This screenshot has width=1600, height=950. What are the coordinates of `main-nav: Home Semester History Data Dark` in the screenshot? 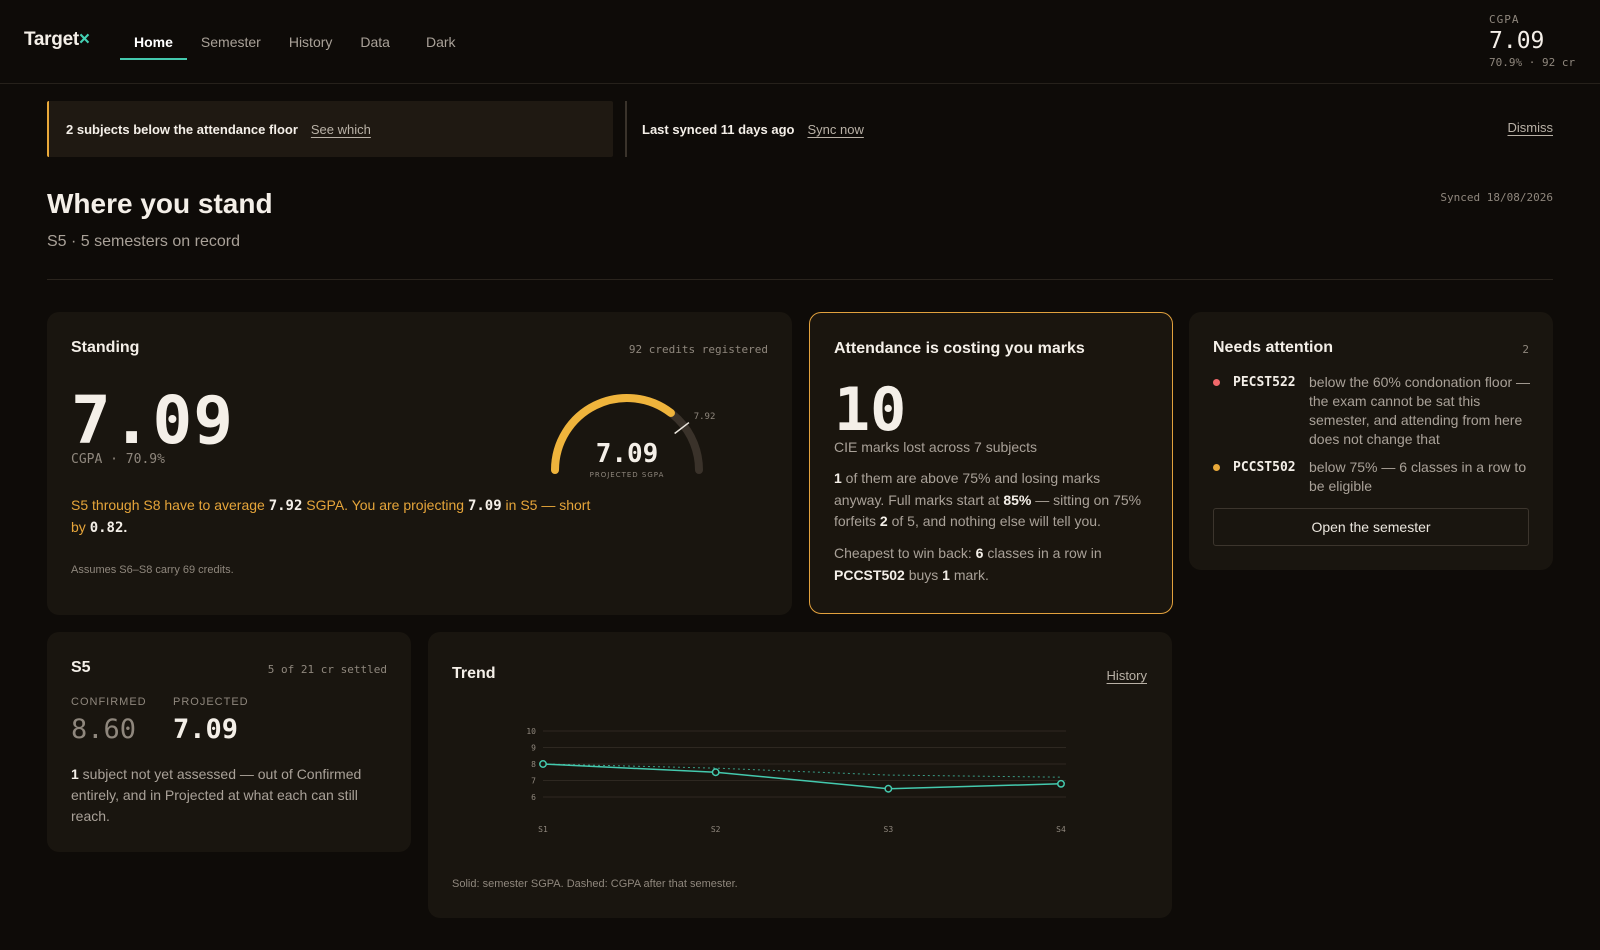 It's located at (295, 42).